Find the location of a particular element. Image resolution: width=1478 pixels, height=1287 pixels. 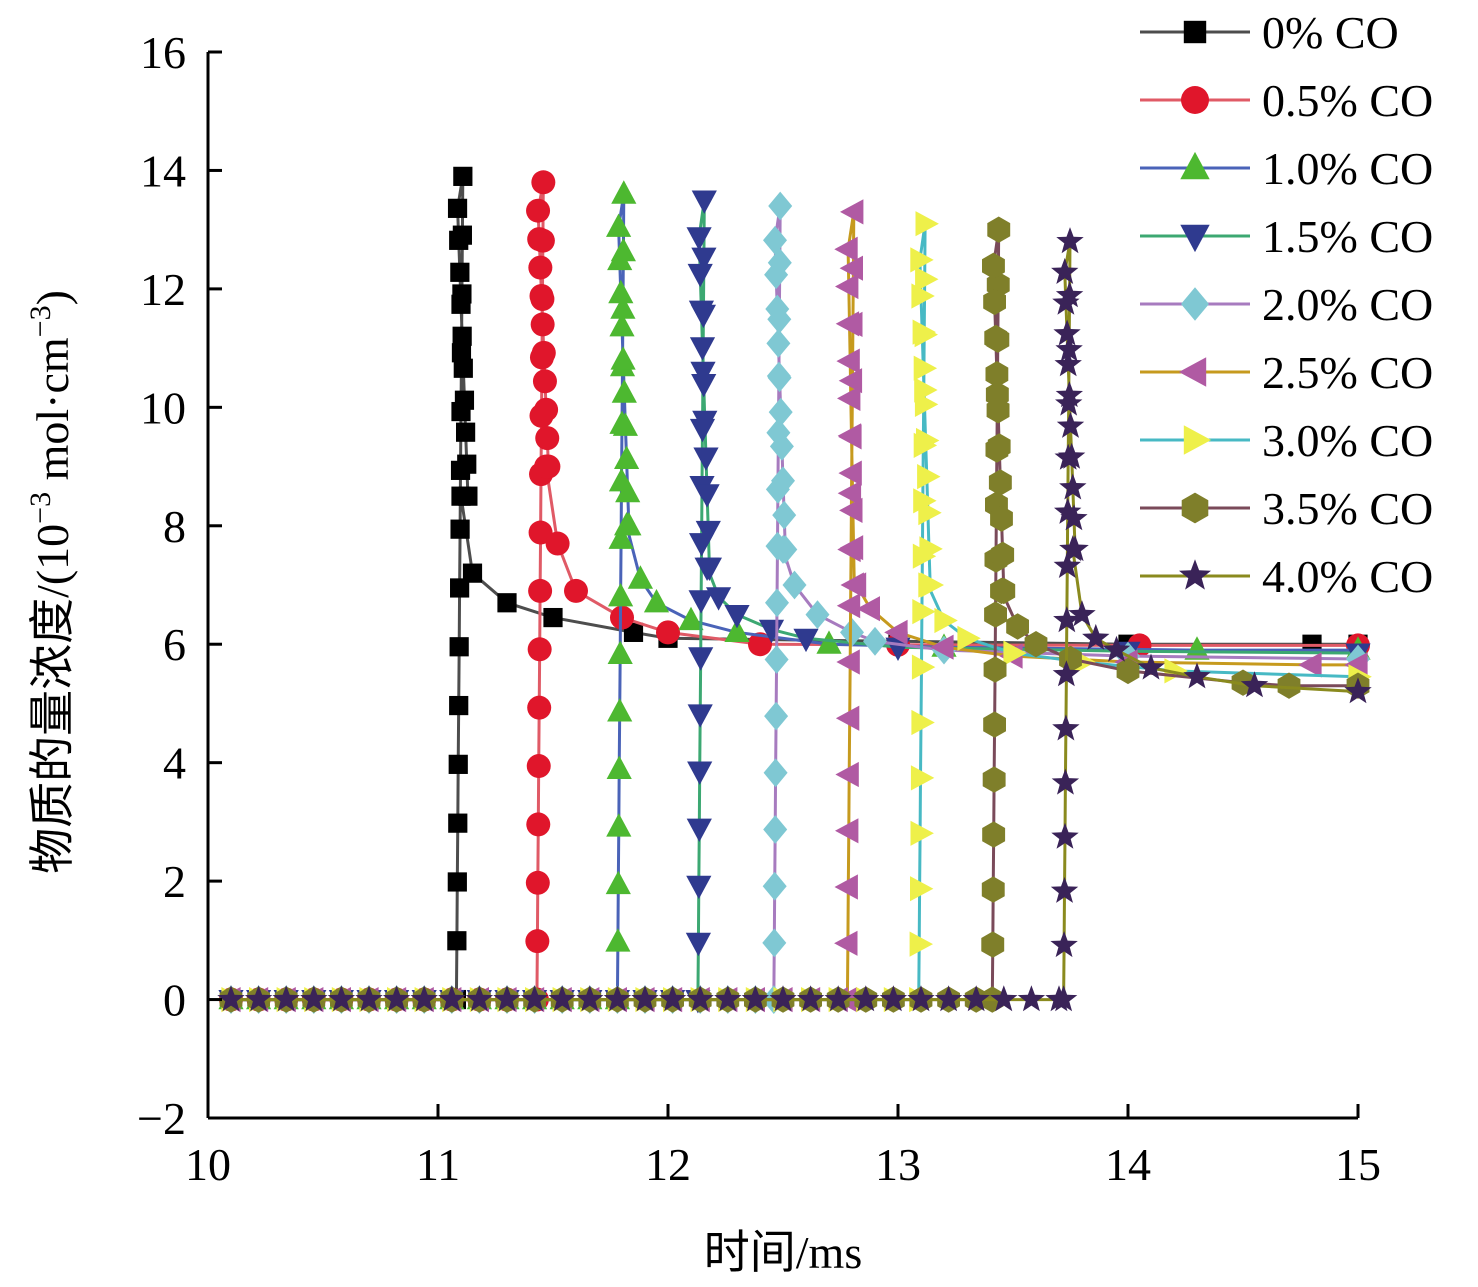

legend-label: 2.5% CO is located at coordinates (1347, 372).